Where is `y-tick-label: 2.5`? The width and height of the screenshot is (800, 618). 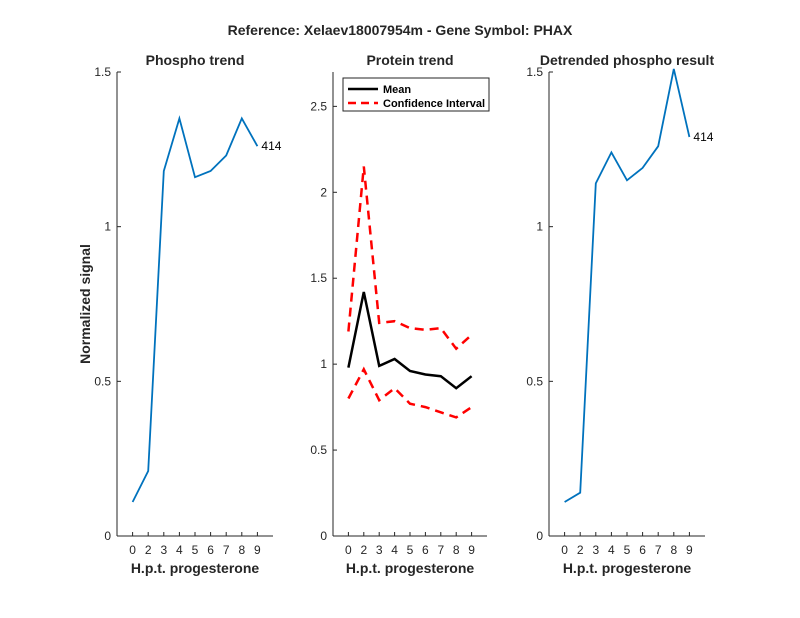 y-tick-label: 2.5 is located at coordinates (318, 106).